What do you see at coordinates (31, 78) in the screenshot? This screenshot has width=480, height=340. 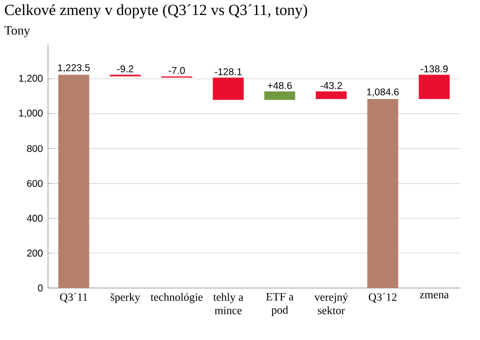 I see `y-tick-label: 1,200` at bounding box center [31, 78].